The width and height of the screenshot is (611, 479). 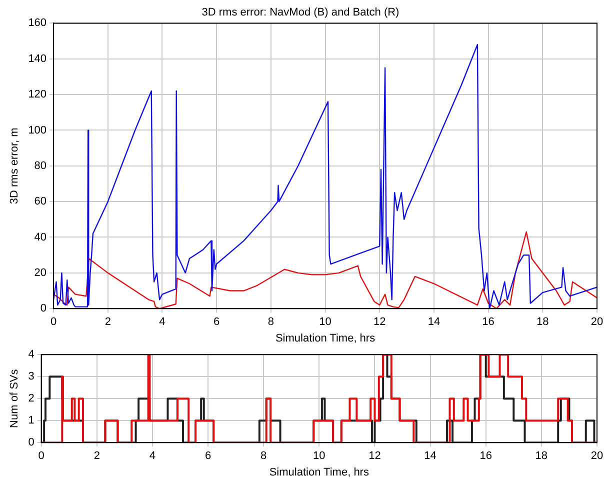 I want to click on y-tick-label: 120, so click(x=37, y=94).